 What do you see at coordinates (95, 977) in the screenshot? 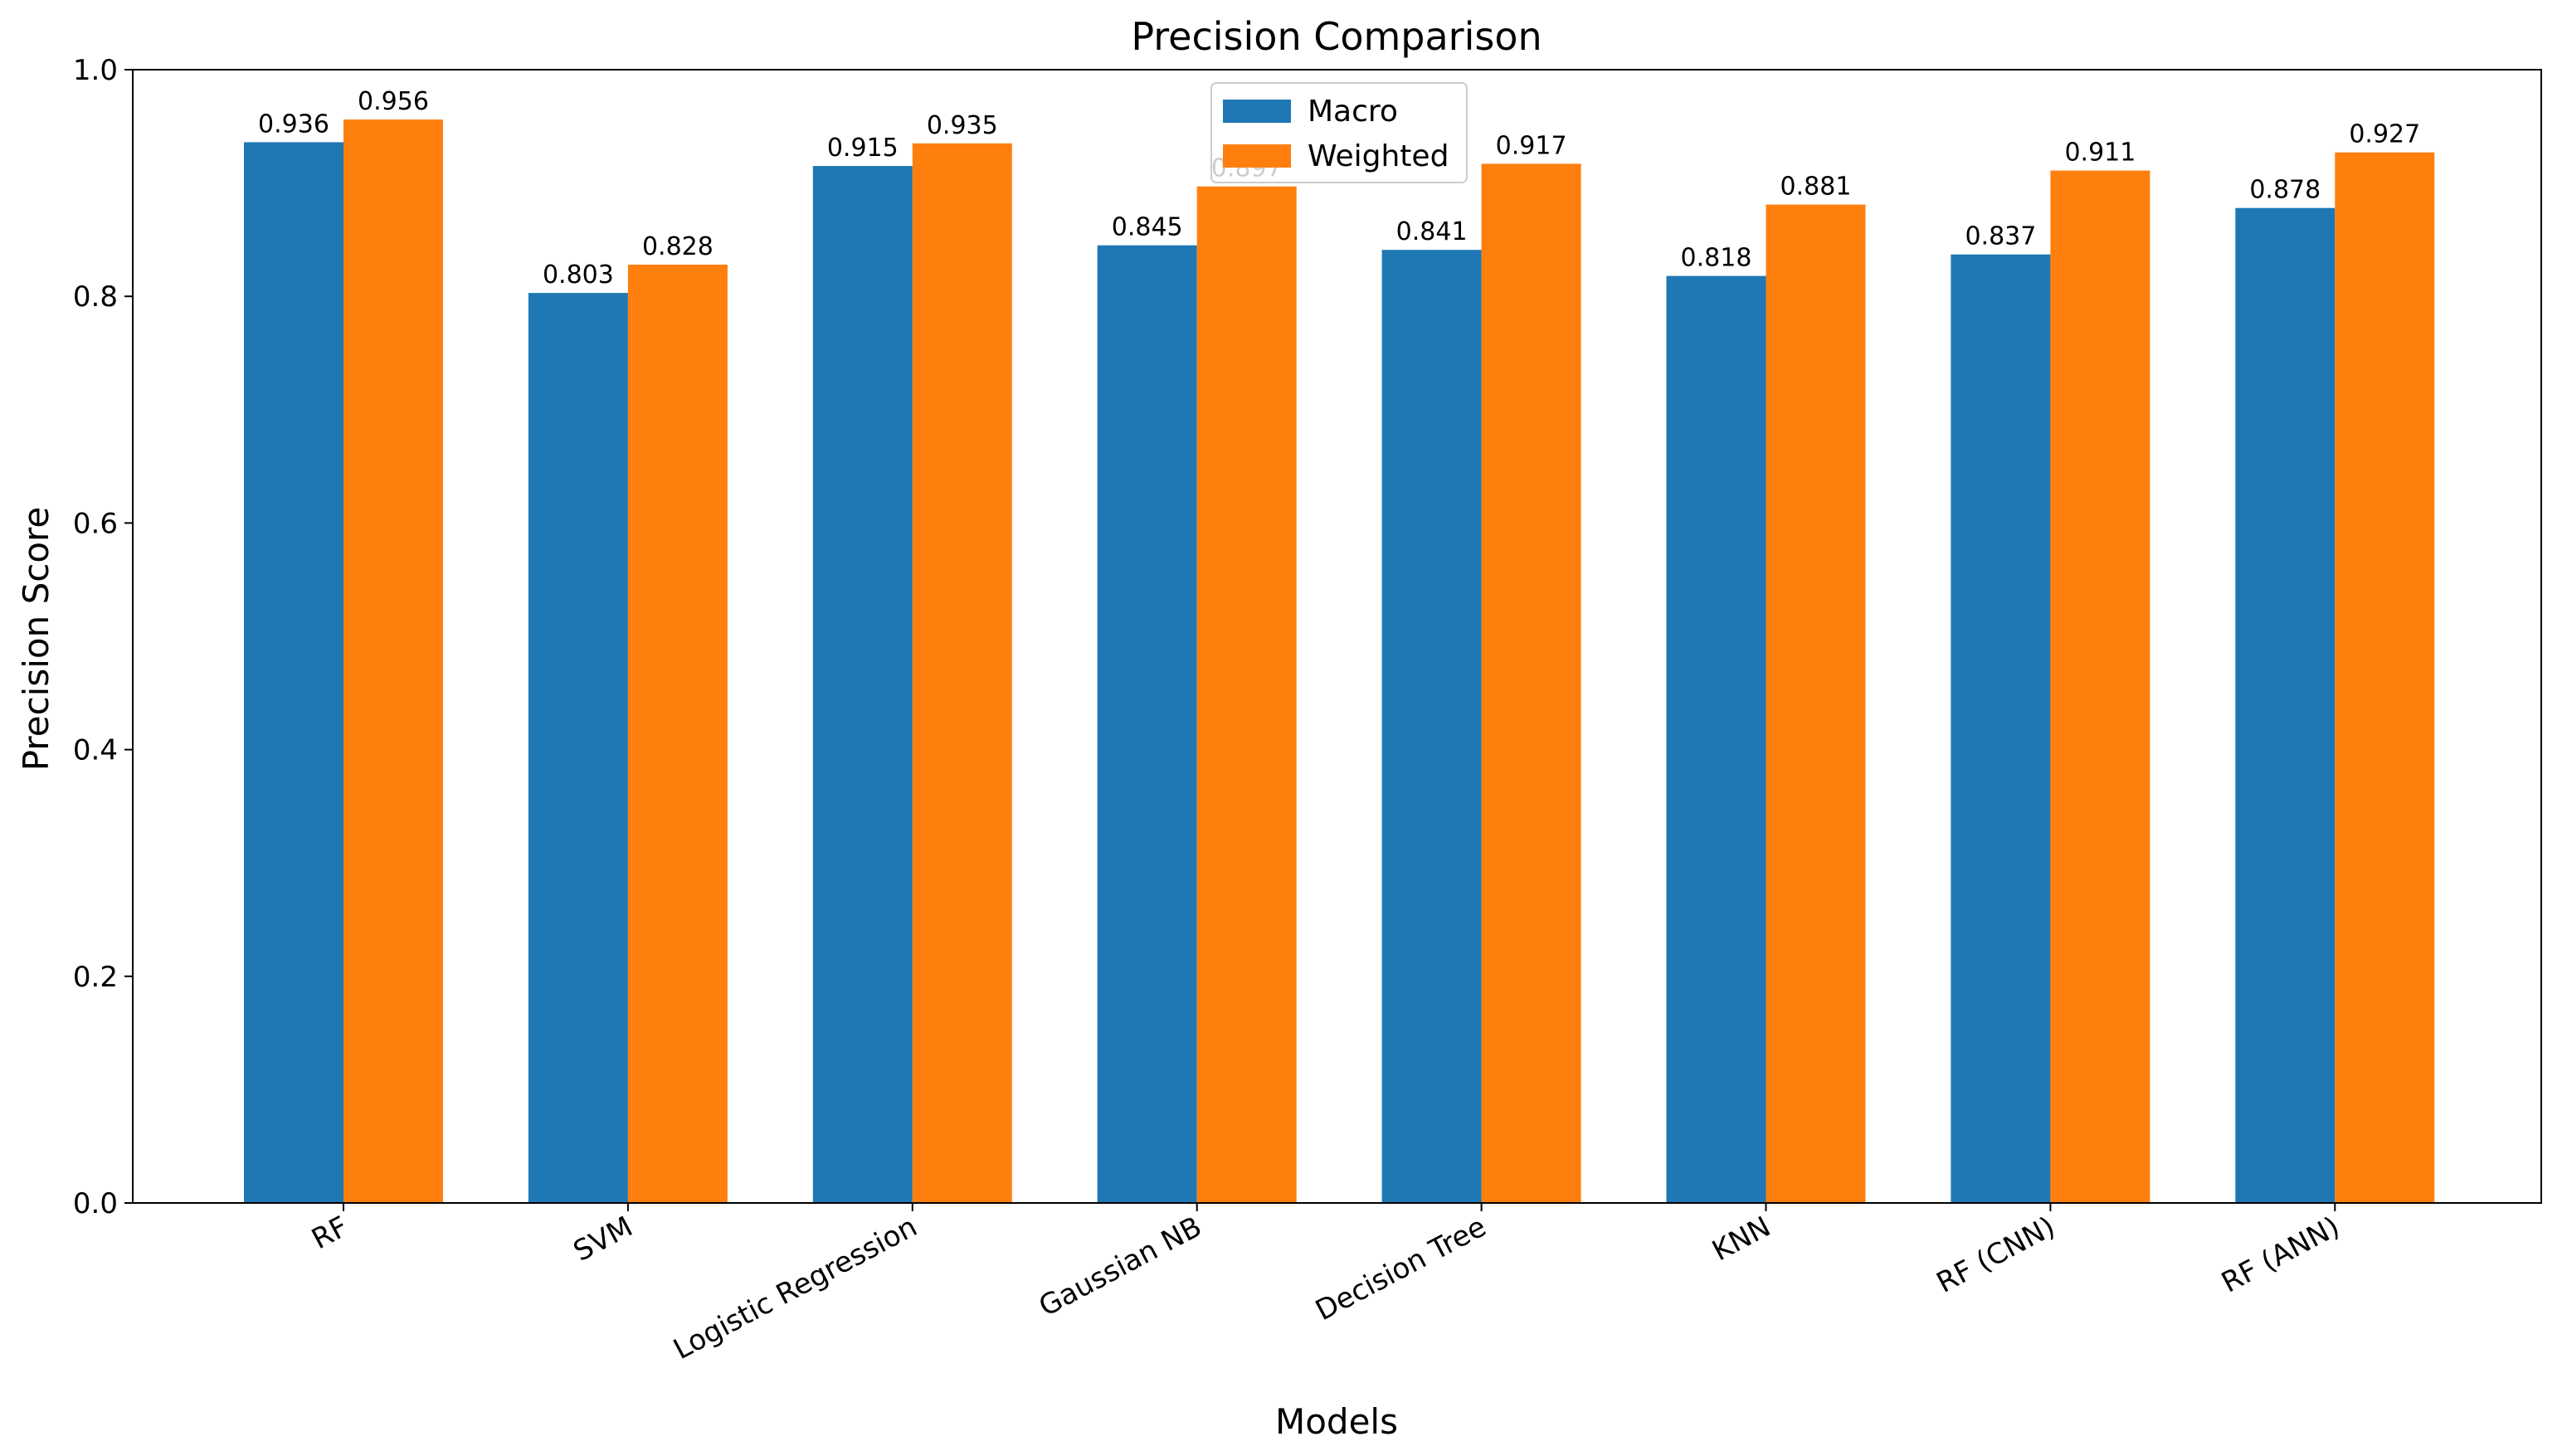
I see `y-tick-label-2: 0.2` at bounding box center [95, 977].